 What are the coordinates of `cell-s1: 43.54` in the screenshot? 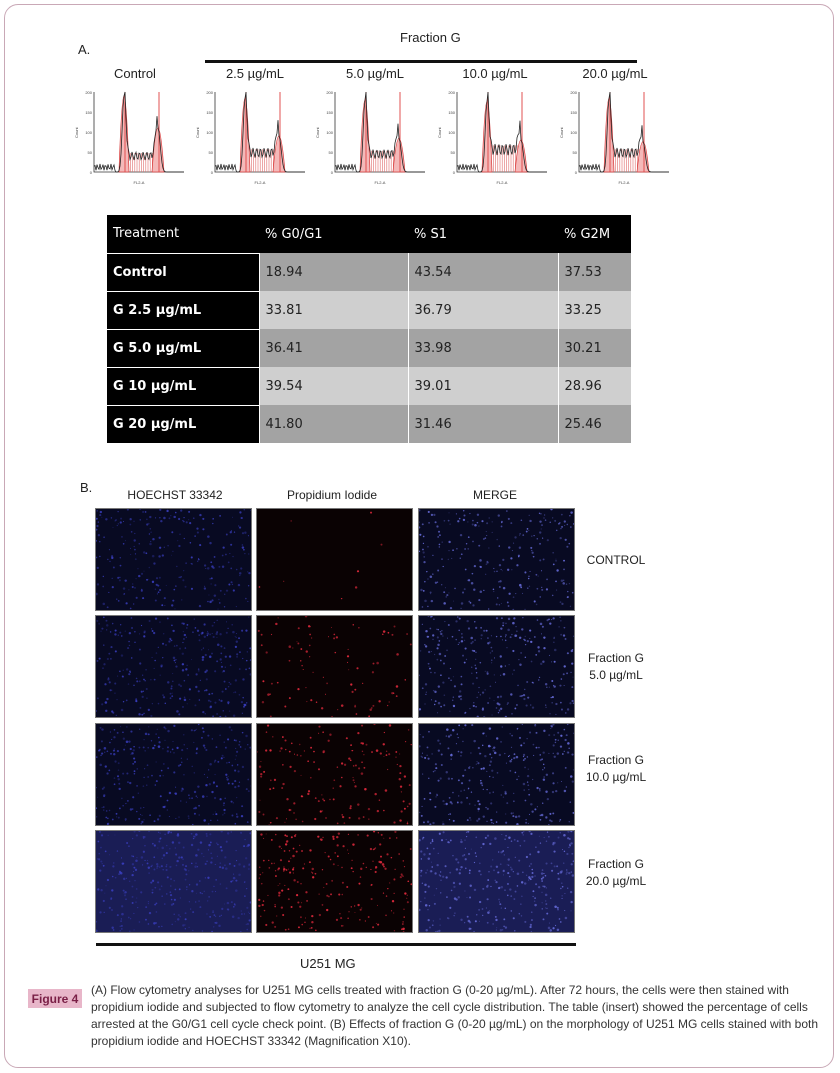 It's located at (482, 272).